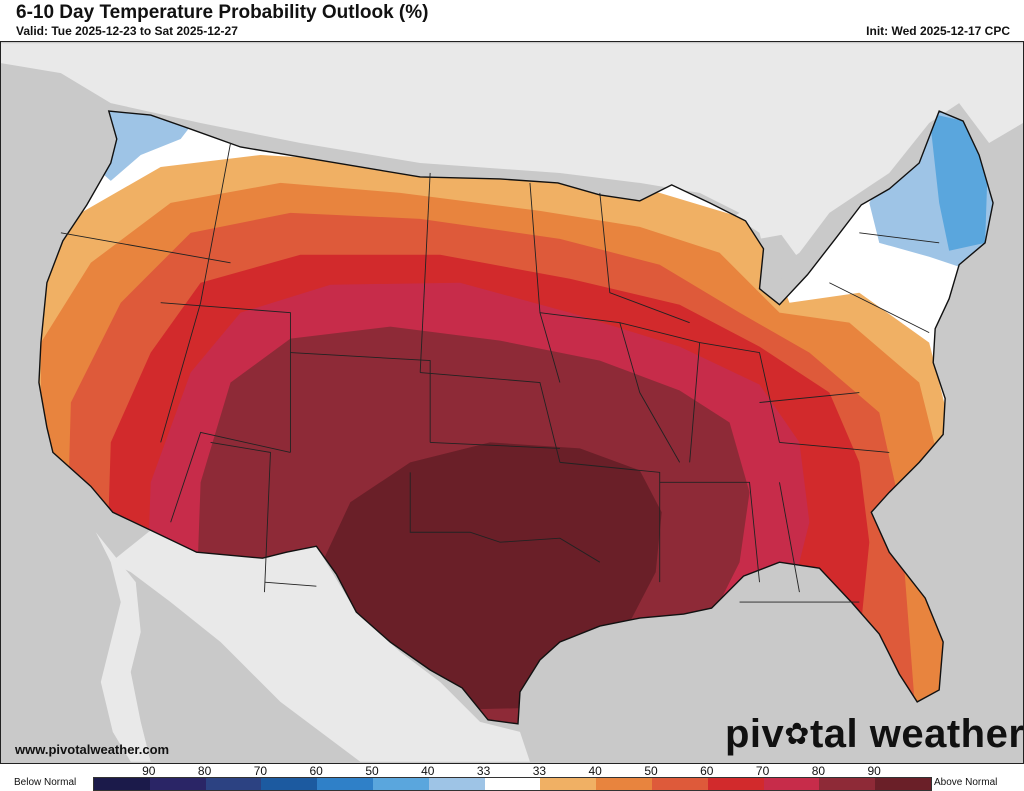 The height and width of the screenshot is (791, 1024). Describe the element at coordinates (959, 182) in the screenshot. I see `below-normal-maine` at that location.